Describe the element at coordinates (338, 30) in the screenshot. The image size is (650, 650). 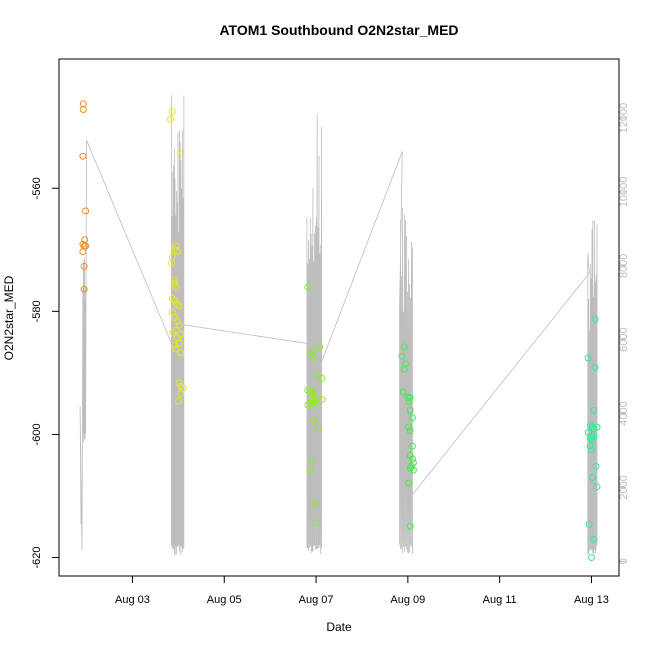
I see `chart-title: ATOM1 Southbound O2N2star_MED` at that location.